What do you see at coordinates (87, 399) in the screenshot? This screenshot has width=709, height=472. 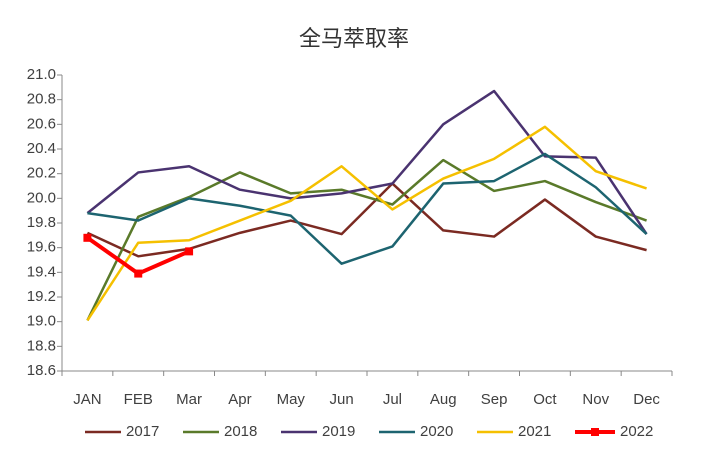 I see `x-tick-label: JAN` at bounding box center [87, 399].